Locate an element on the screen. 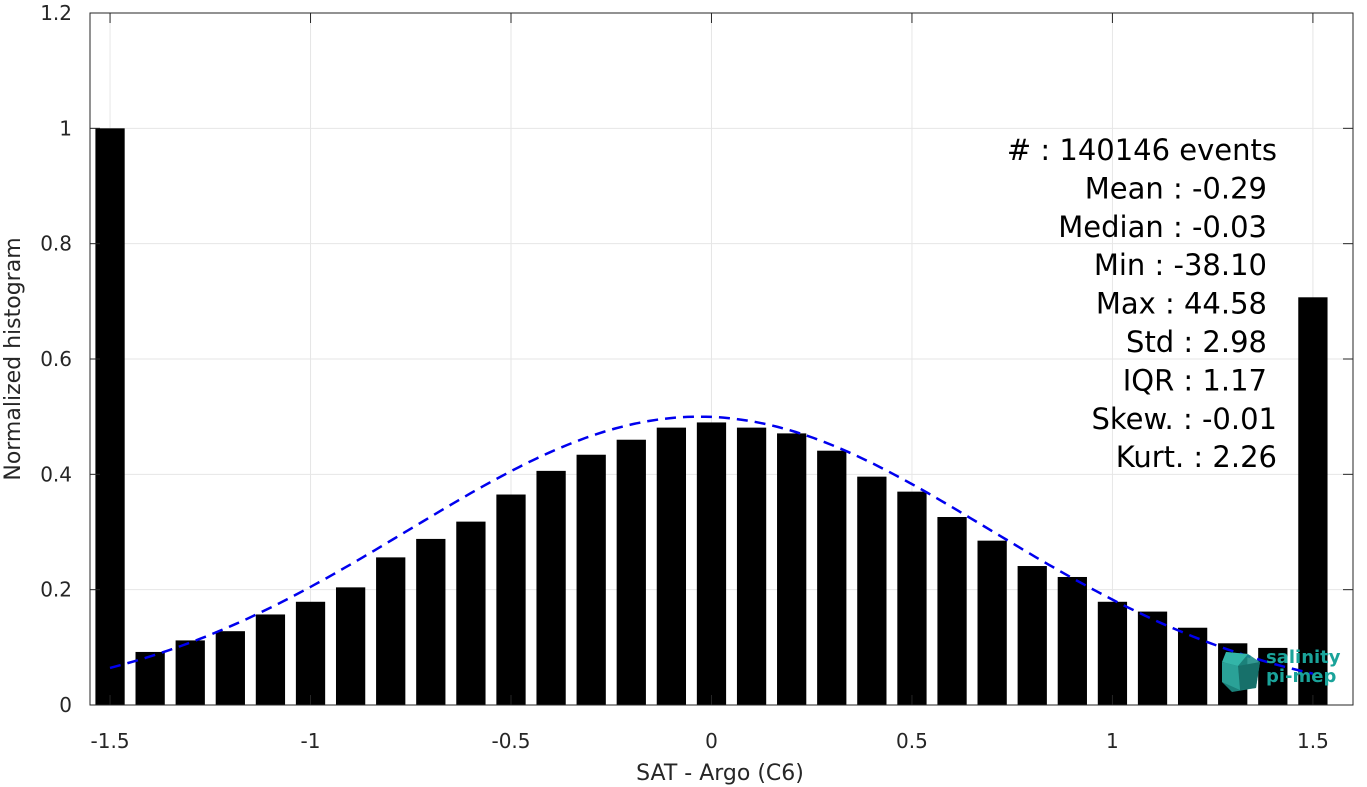 Image resolution: width=1367 pixels, height=787 pixels. x-tick-label-4: 0.5 is located at coordinates (912, 741).